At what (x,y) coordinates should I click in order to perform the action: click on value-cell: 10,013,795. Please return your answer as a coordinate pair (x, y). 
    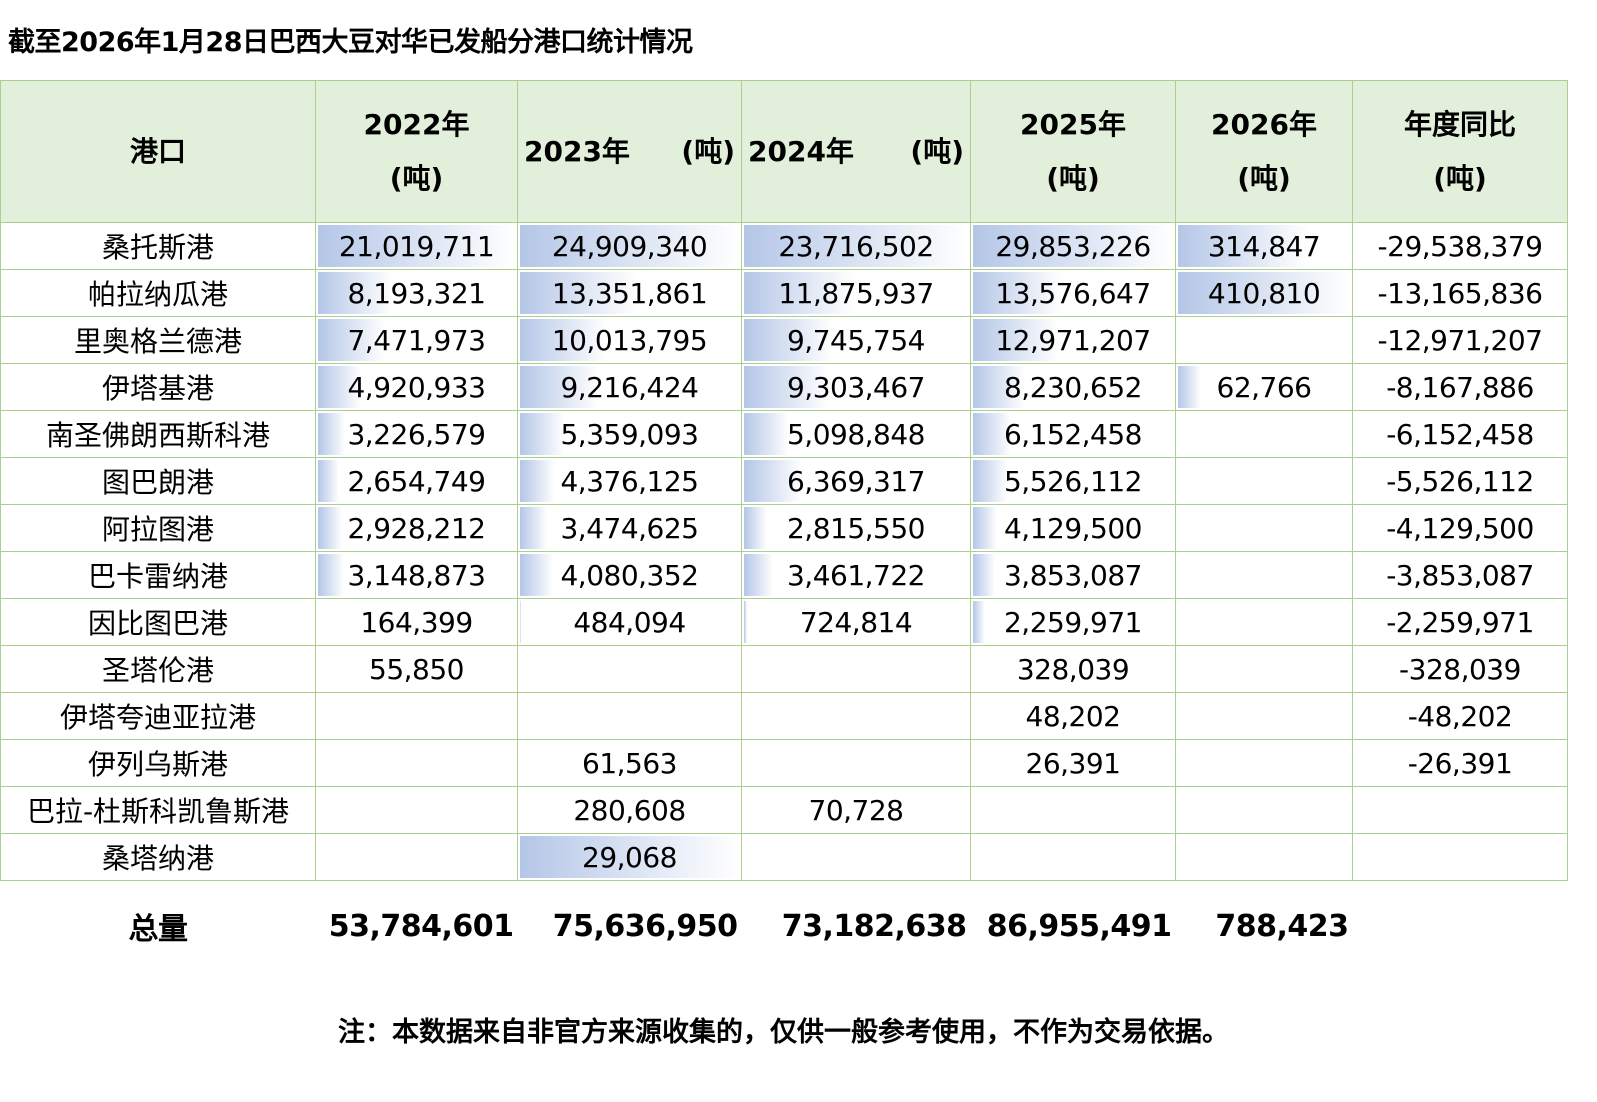
    Looking at the image, I should click on (629, 340).